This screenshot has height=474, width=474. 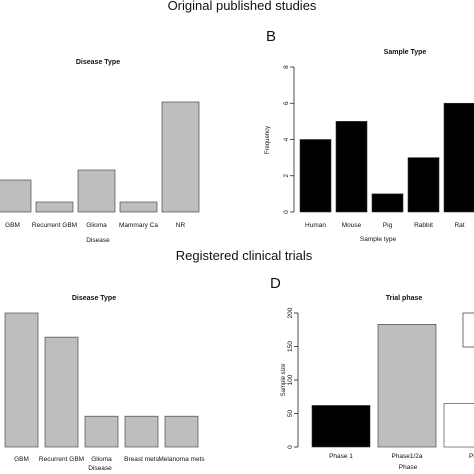 I want to click on bar-melanoma-mets, so click(x=181, y=431).